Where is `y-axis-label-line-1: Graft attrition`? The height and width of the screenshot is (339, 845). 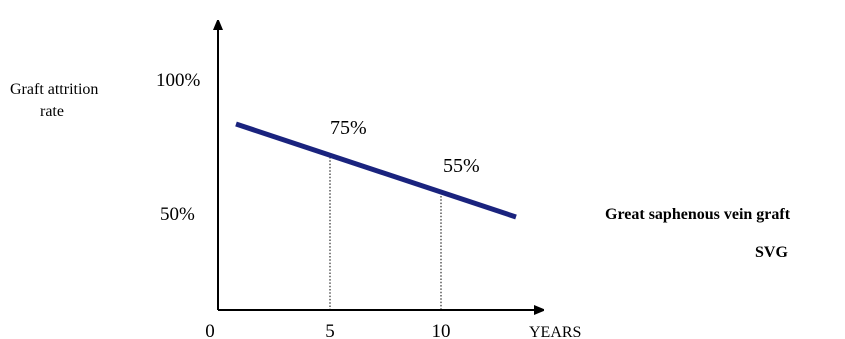 y-axis-label-line-1: Graft attrition is located at coordinates (54, 89).